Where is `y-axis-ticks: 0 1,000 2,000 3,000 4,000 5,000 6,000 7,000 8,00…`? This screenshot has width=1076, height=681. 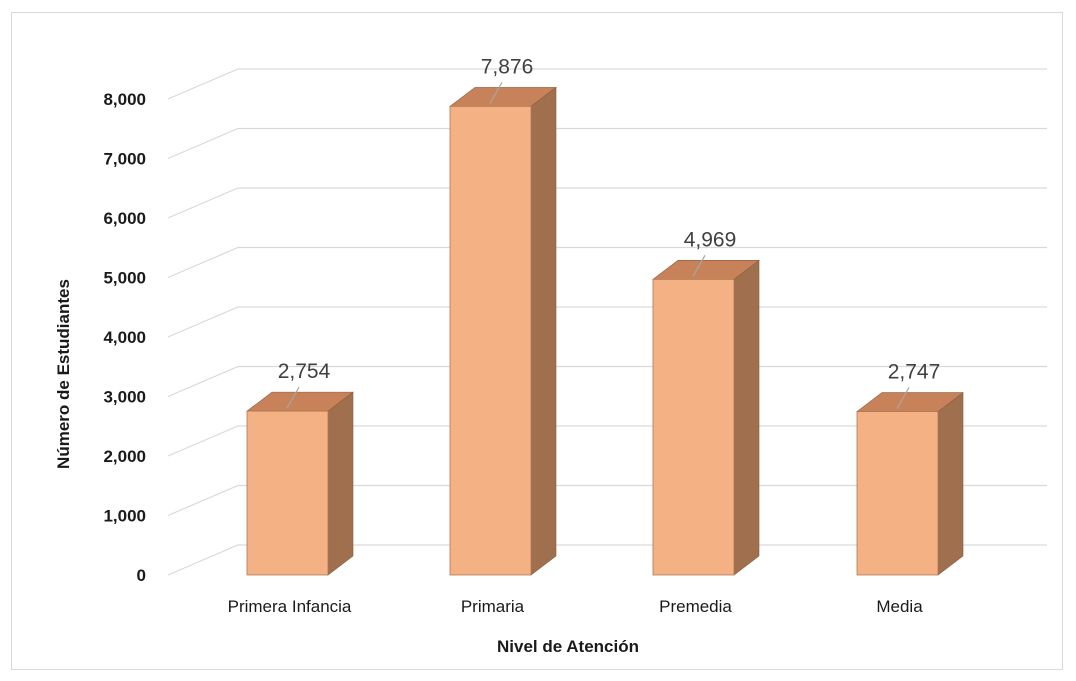 y-axis-ticks: 0 1,000 2,000 3,000 4,000 5,000 6,000 7,000 8,00… is located at coordinates (124, 337).